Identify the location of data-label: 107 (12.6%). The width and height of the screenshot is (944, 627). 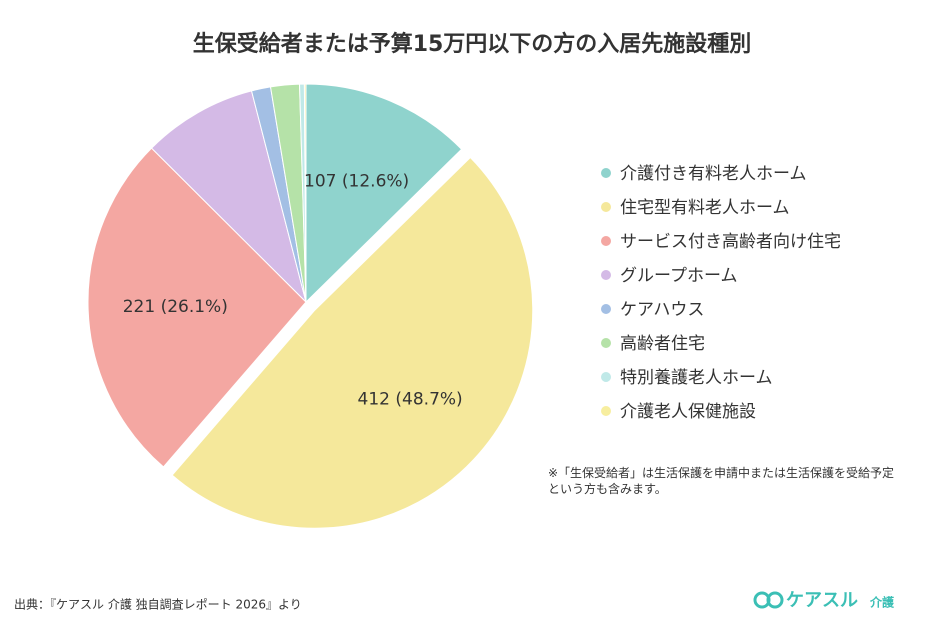
(356, 181).